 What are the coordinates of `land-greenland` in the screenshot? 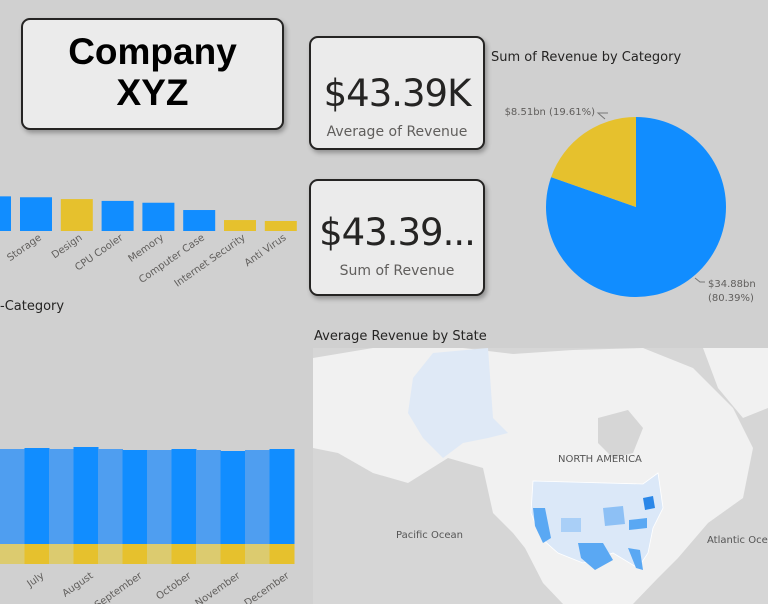 It's located at (735, 383).